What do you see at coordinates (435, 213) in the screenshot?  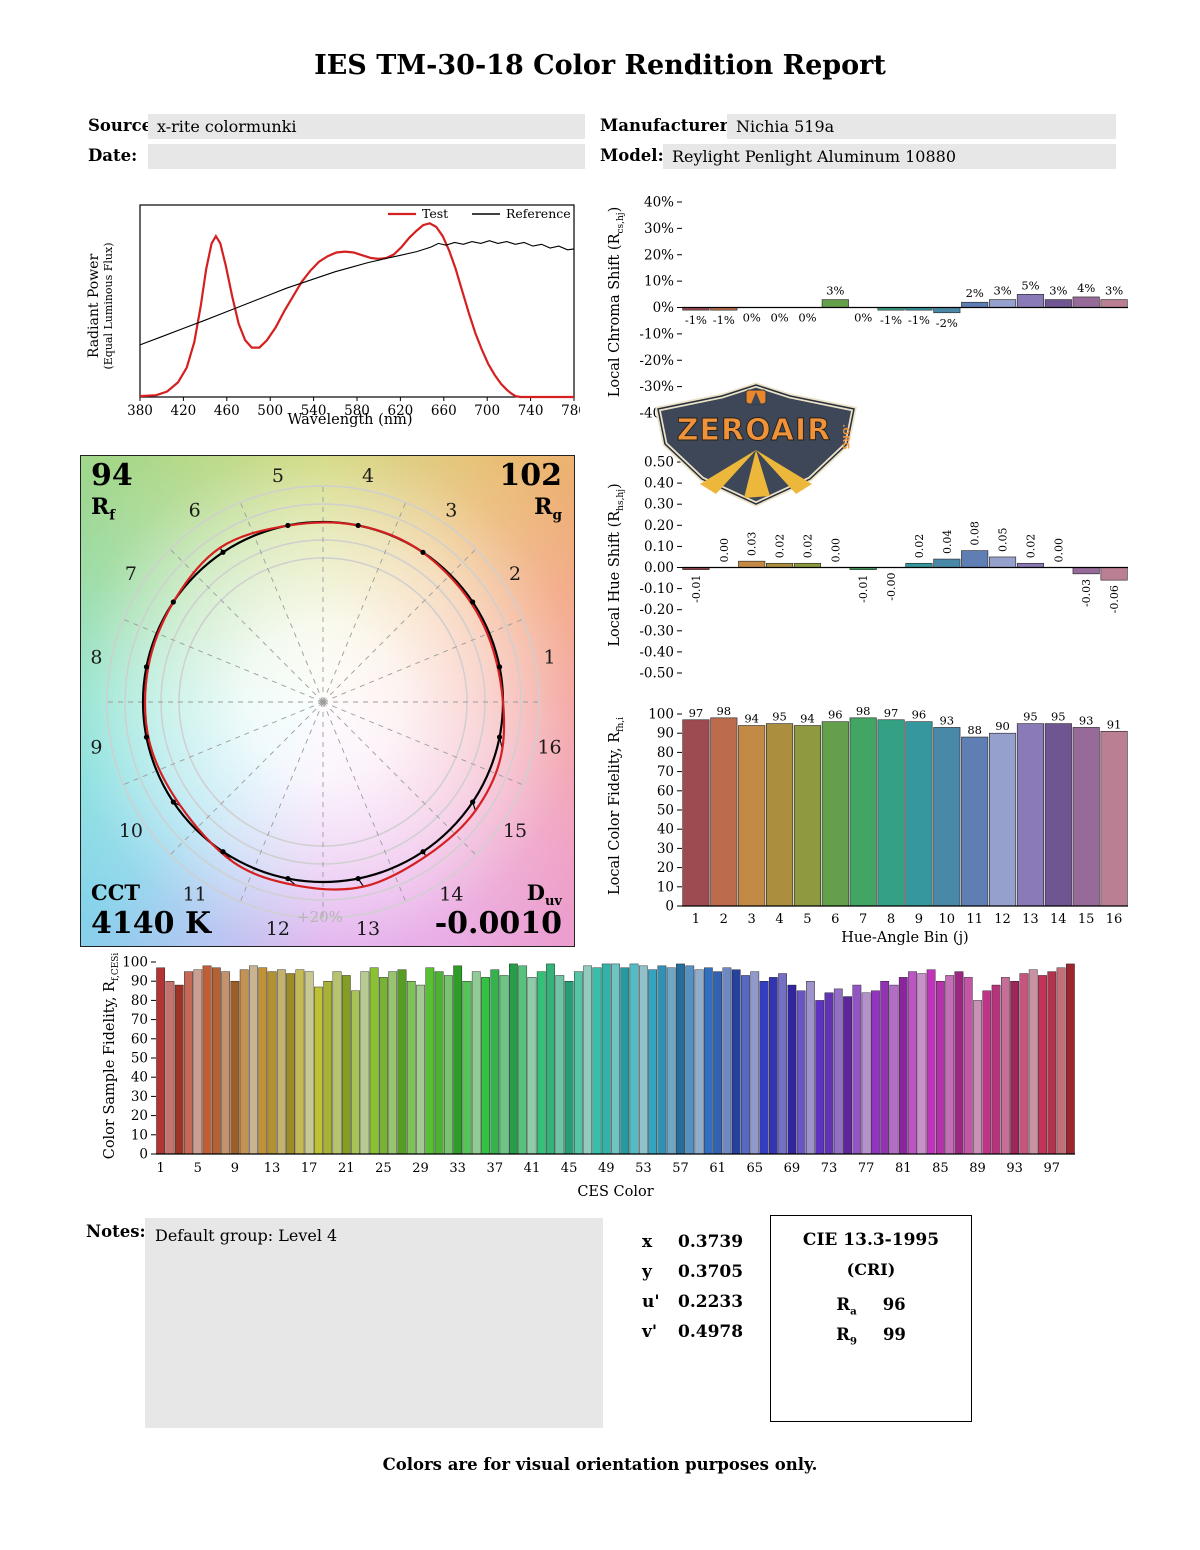 I see `svg-text: Test` at bounding box center [435, 213].